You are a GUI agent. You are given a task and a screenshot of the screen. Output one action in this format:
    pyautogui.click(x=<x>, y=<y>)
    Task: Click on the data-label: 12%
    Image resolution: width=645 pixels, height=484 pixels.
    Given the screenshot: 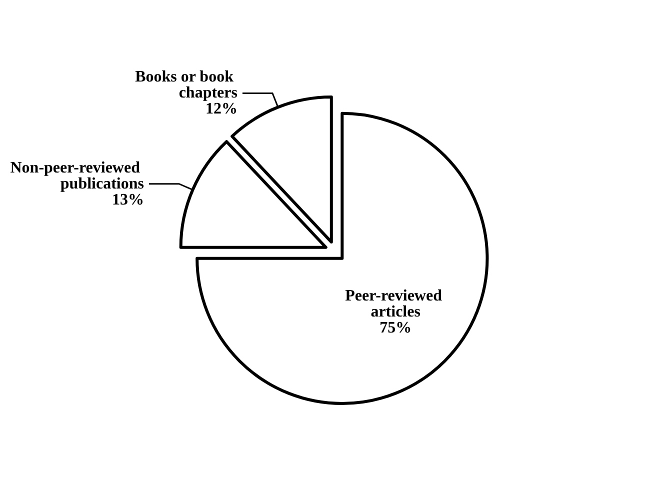 What is the action you would take?
    pyautogui.click(x=221, y=109)
    